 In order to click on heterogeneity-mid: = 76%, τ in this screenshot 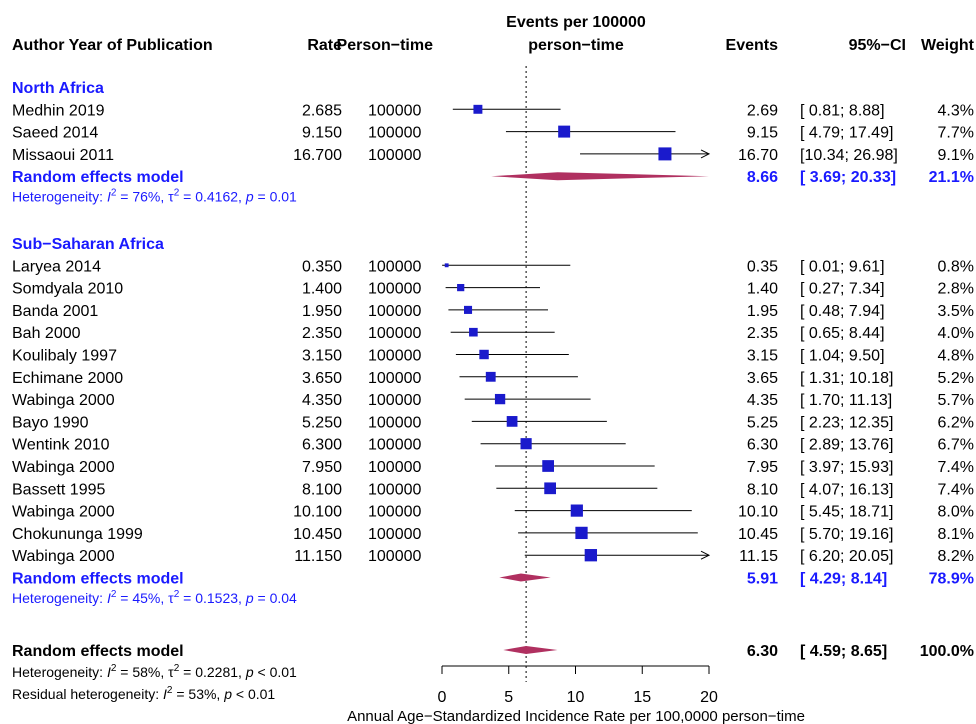, I will do `click(145, 197)`.